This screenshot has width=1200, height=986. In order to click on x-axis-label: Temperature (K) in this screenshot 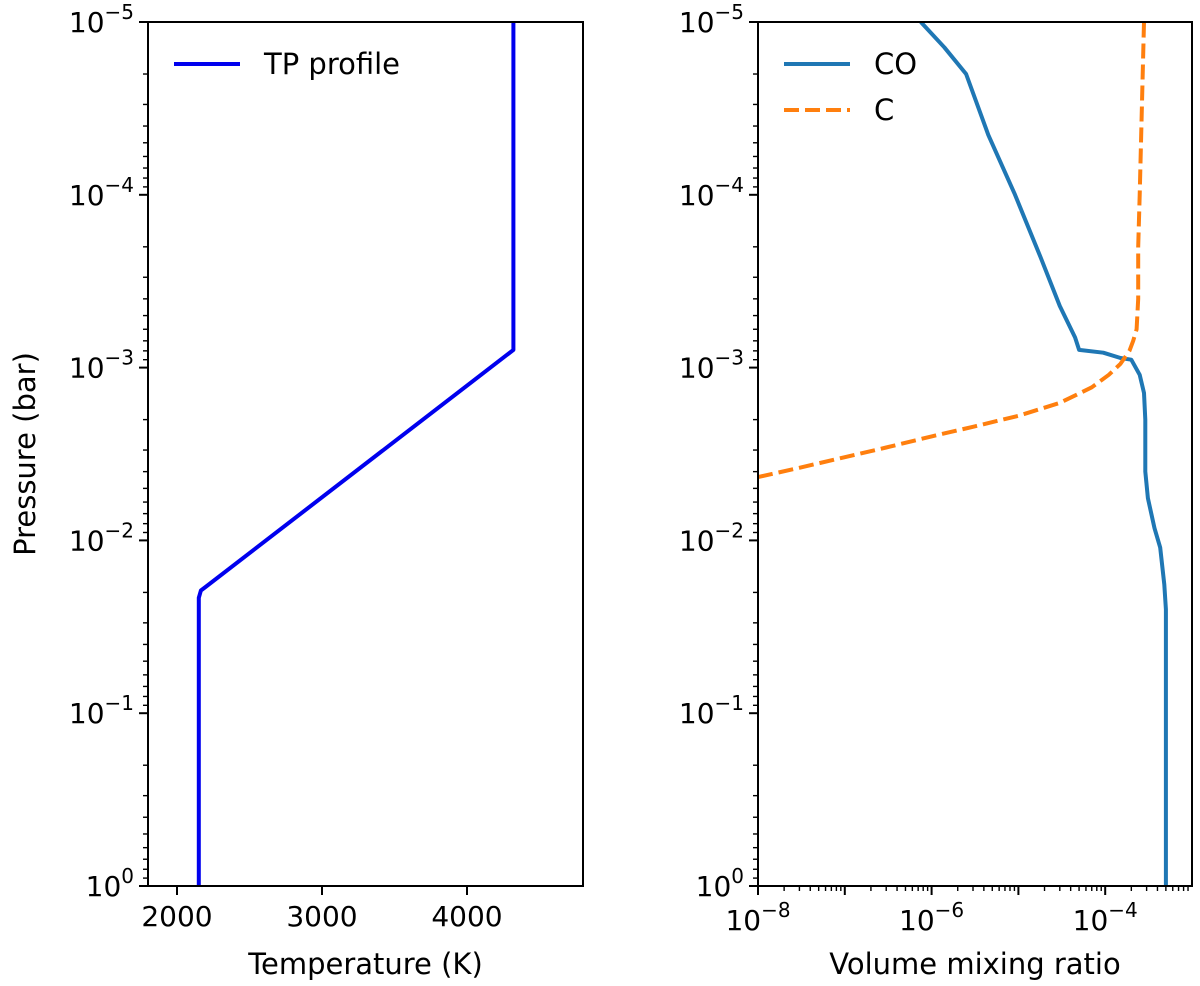, I will do `click(365, 964)`.